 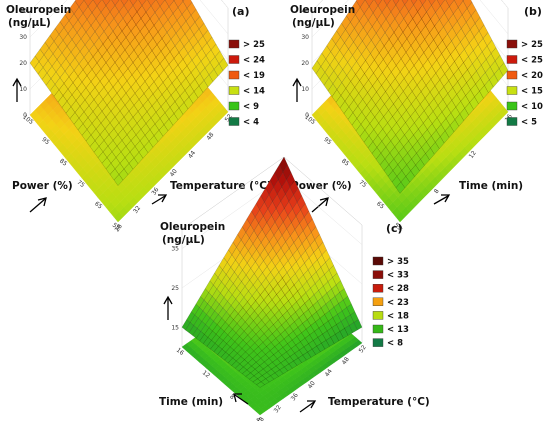 I want to click on panel-b-x-tick-4: 95, so click(x=327, y=141).